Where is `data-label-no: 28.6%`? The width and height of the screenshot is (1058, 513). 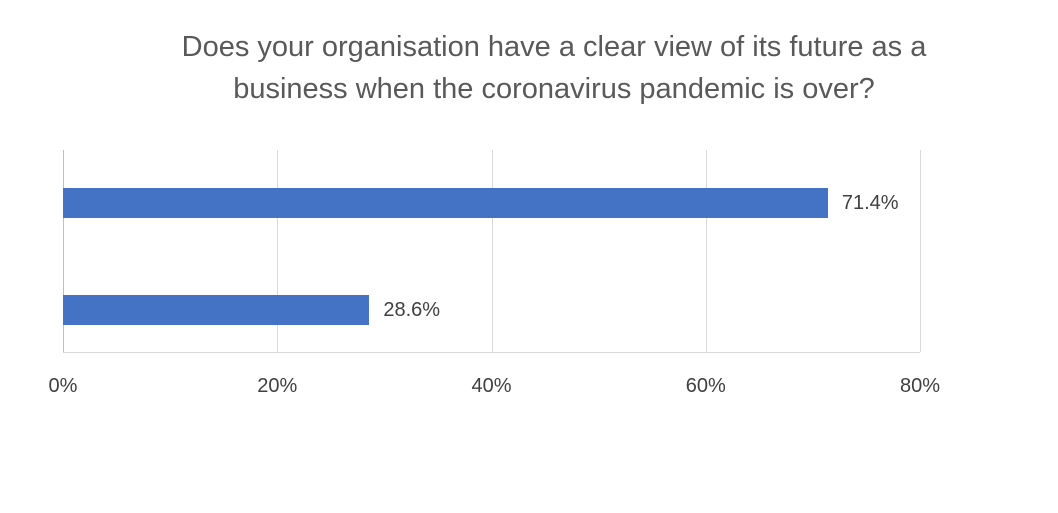 data-label-no: 28.6% is located at coordinates (412, 309).